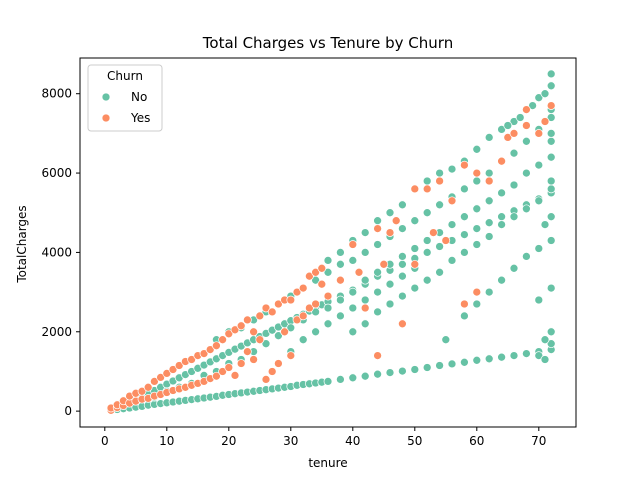  What do you see at coordinates (538, 441) in the screenshot?
I see `x-tick-label-7: 70` at bounding box center [538, 441].